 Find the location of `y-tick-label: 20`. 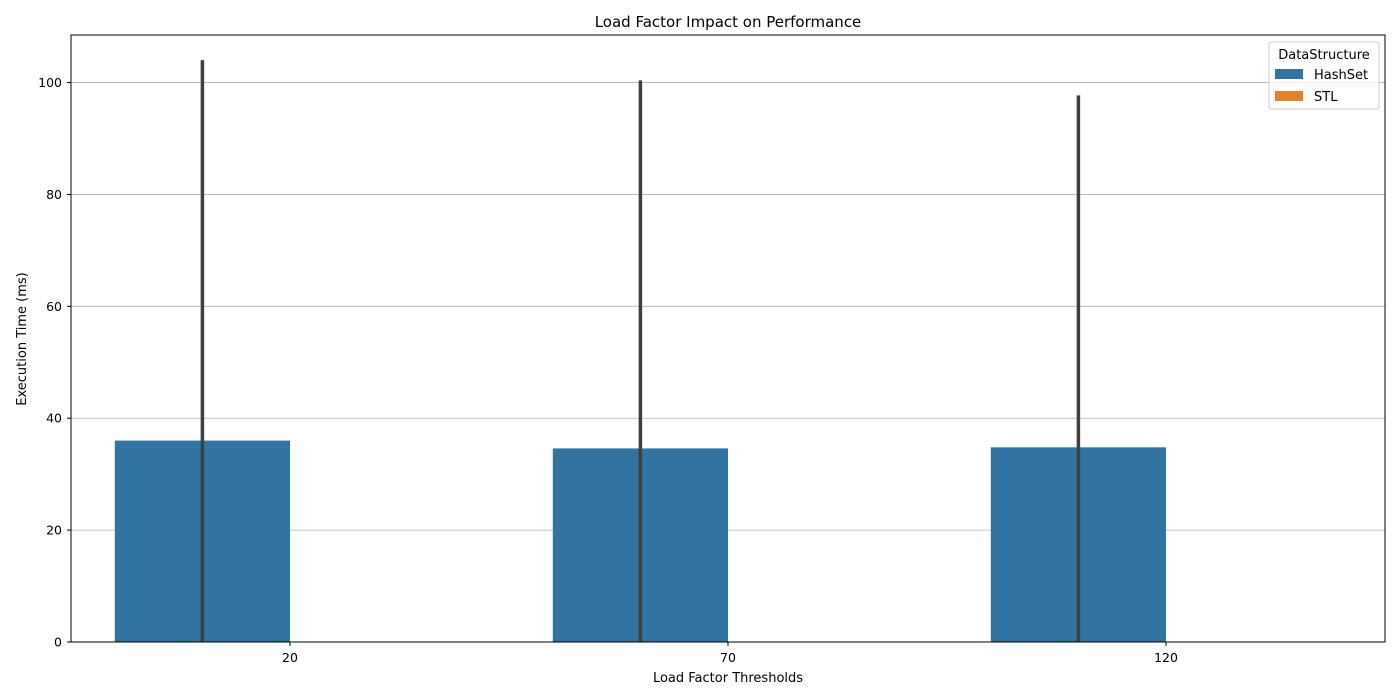

y-tick-label: 20 is located at coordinates (54, 530).